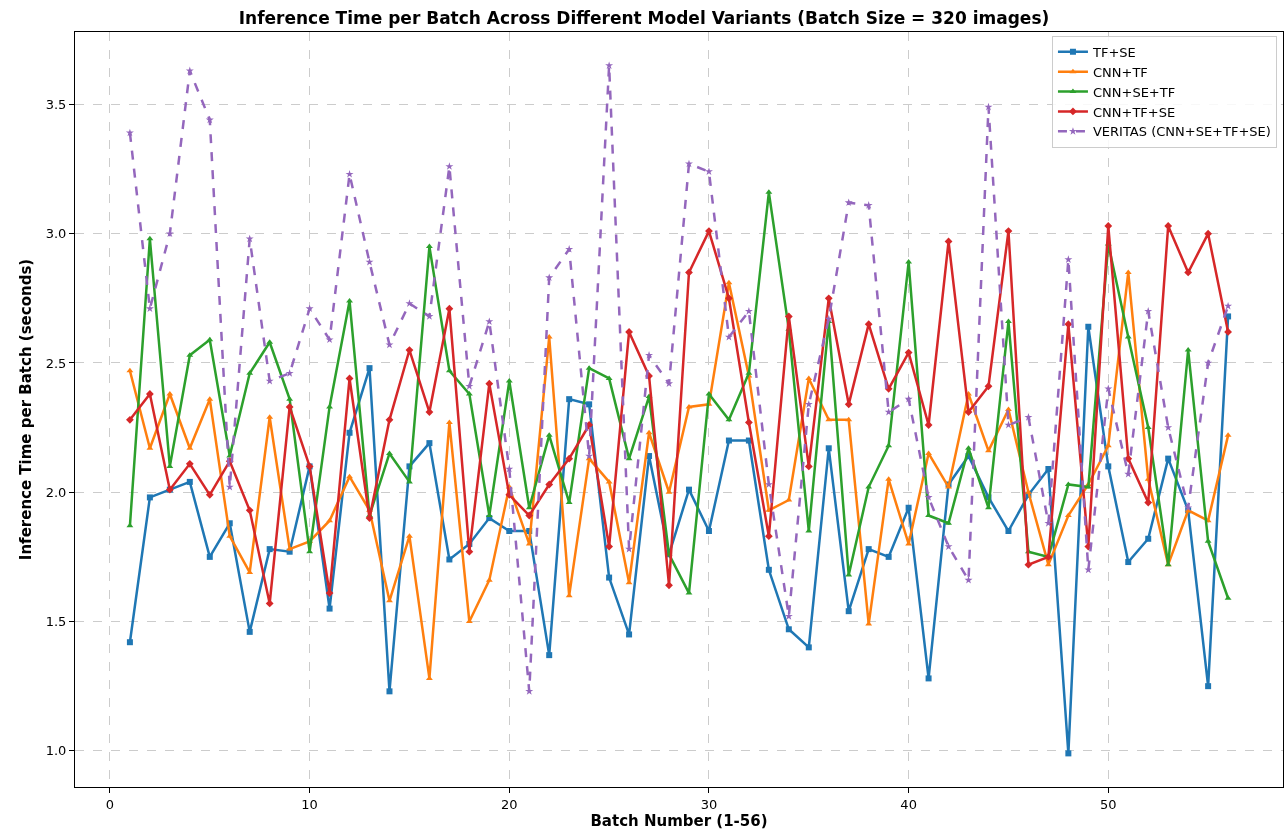 The image size is (1288, 832). Describe the element at coordinates (56, 492) in the screenshot. I see `y-tick-label: 2.0` at that location.